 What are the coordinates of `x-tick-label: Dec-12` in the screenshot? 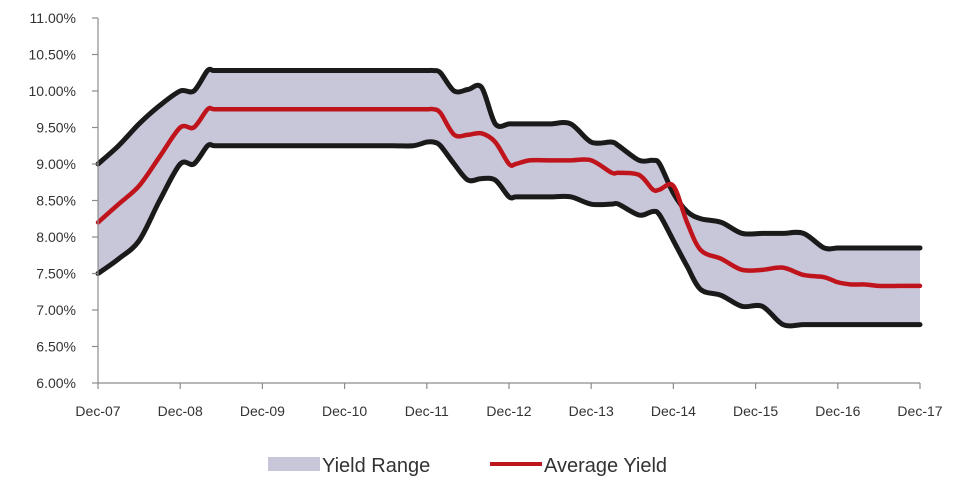 It's located at (508, 411).